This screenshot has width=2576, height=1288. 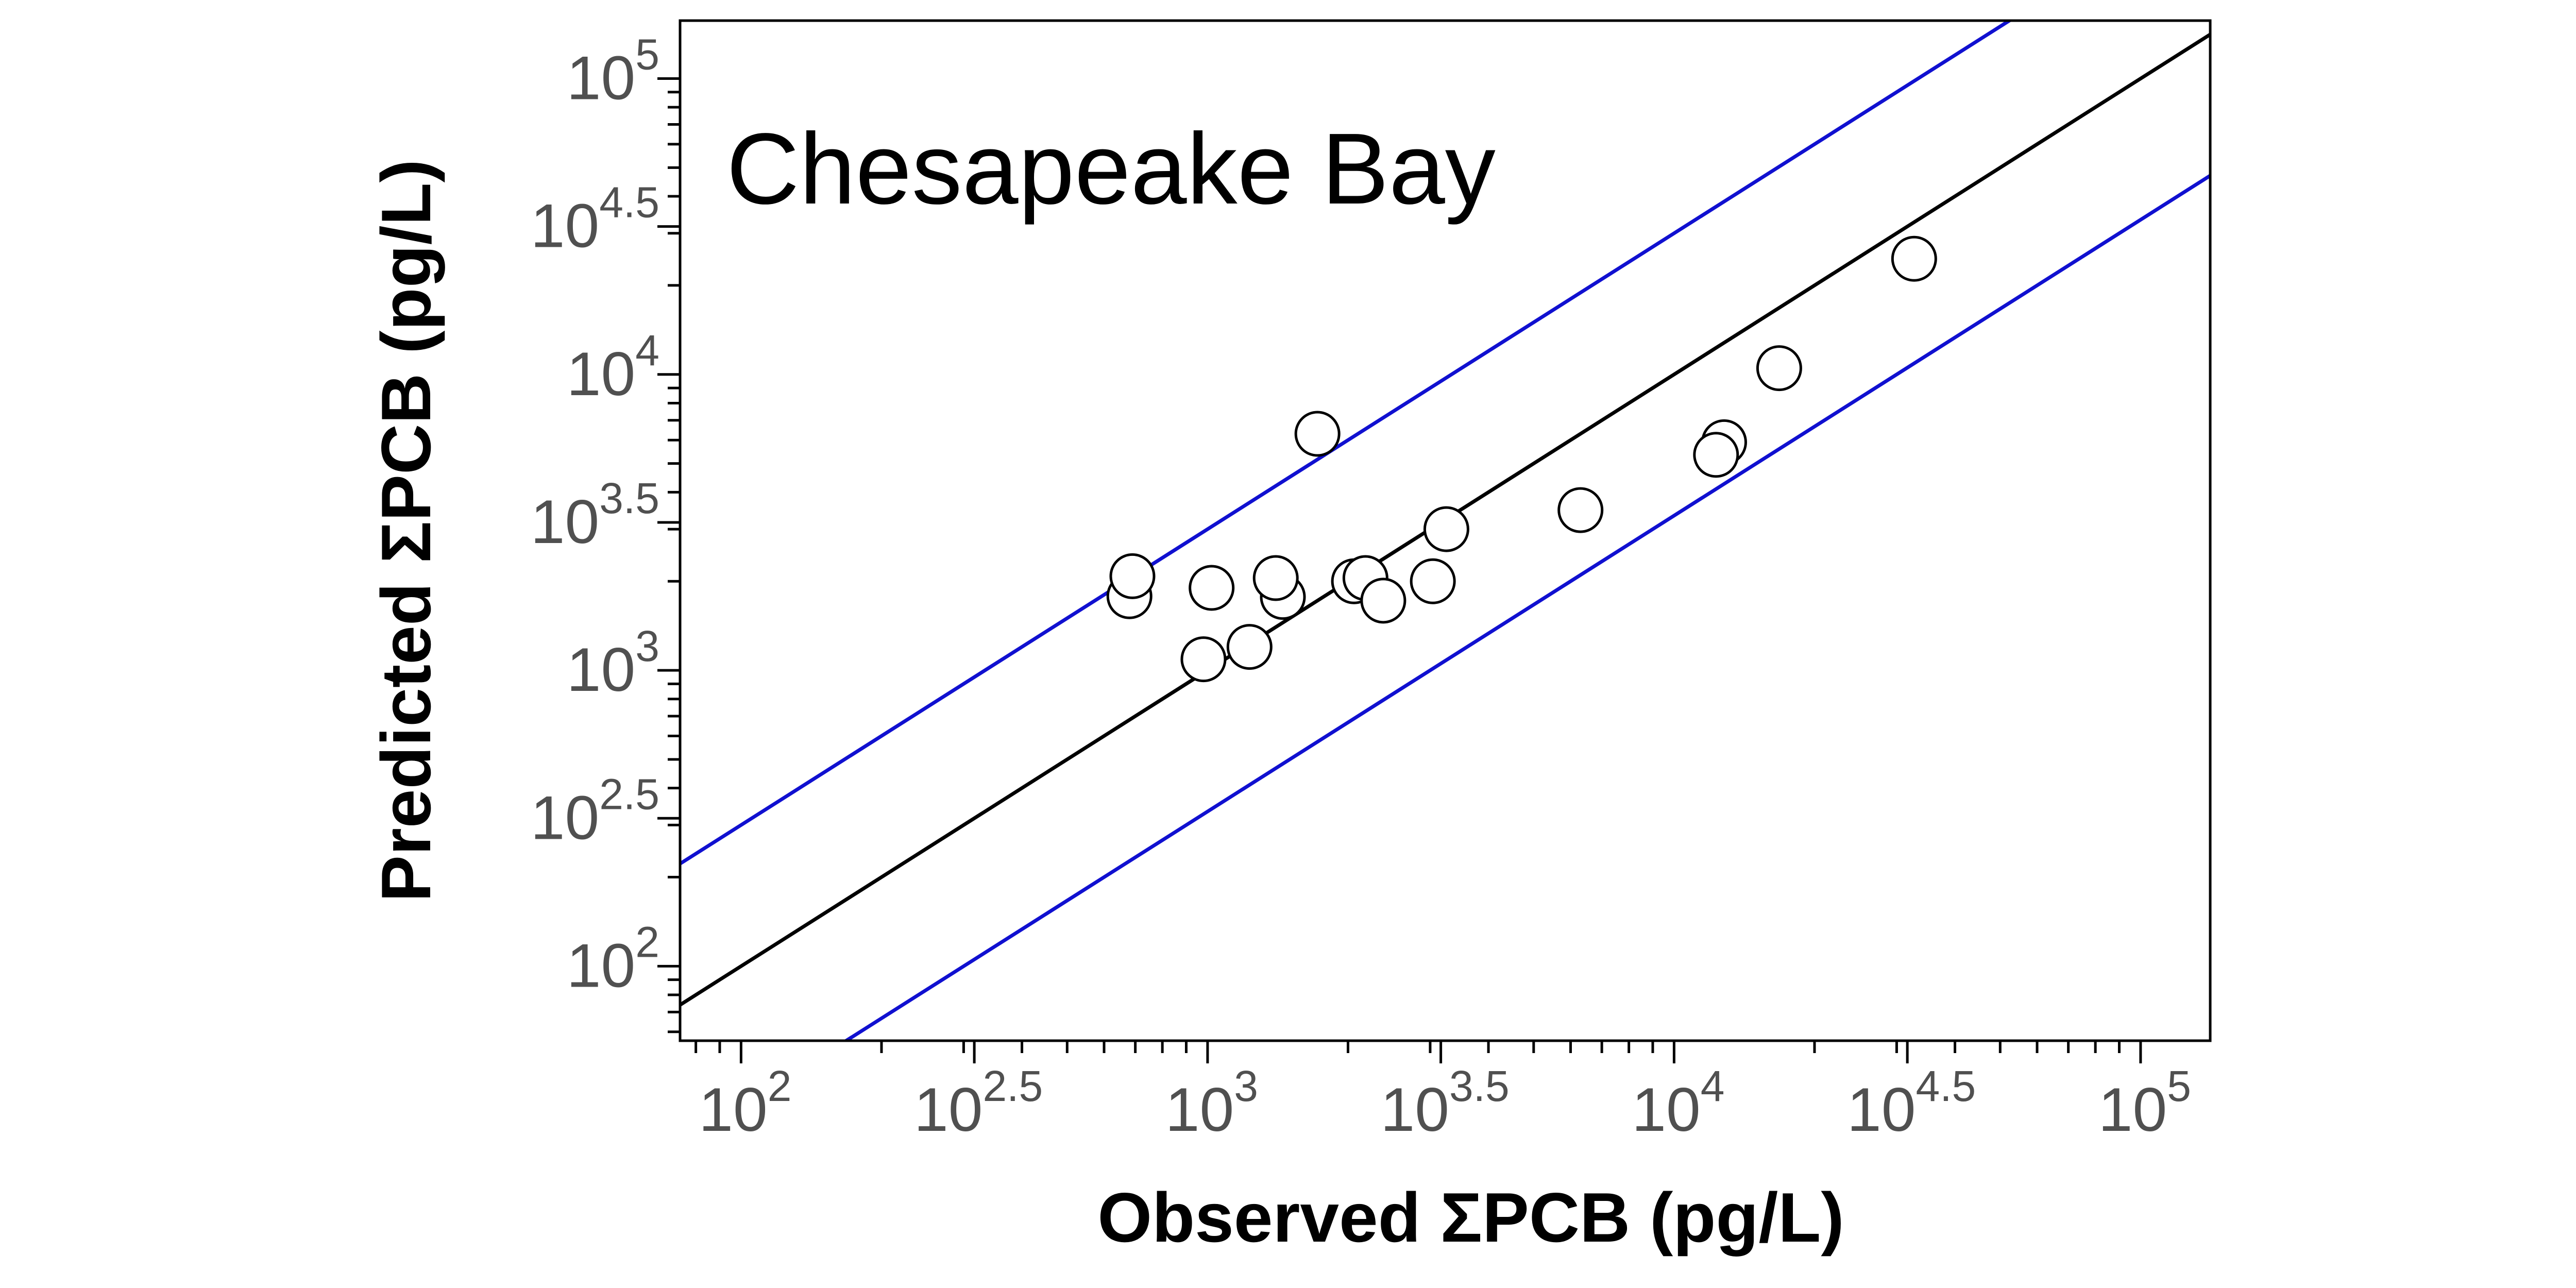 What do you see at coordinates (613, 959) in the screenshot?
I see `y-tick-label: 10²` at bounding box center [613, 959].